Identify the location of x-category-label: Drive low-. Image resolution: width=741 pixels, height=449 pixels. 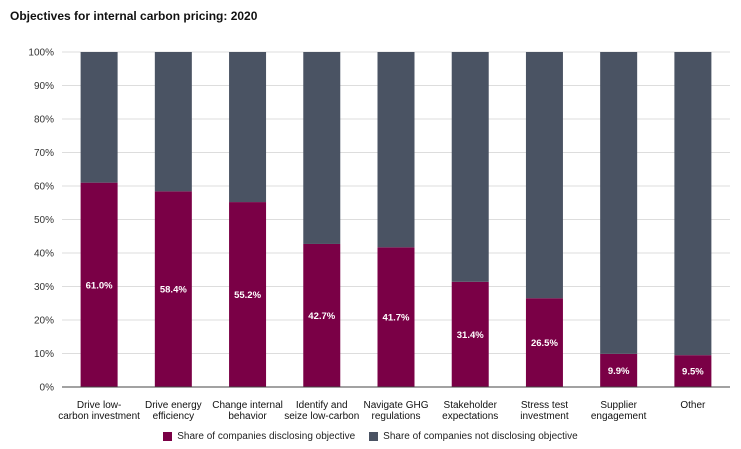
(99, 405).